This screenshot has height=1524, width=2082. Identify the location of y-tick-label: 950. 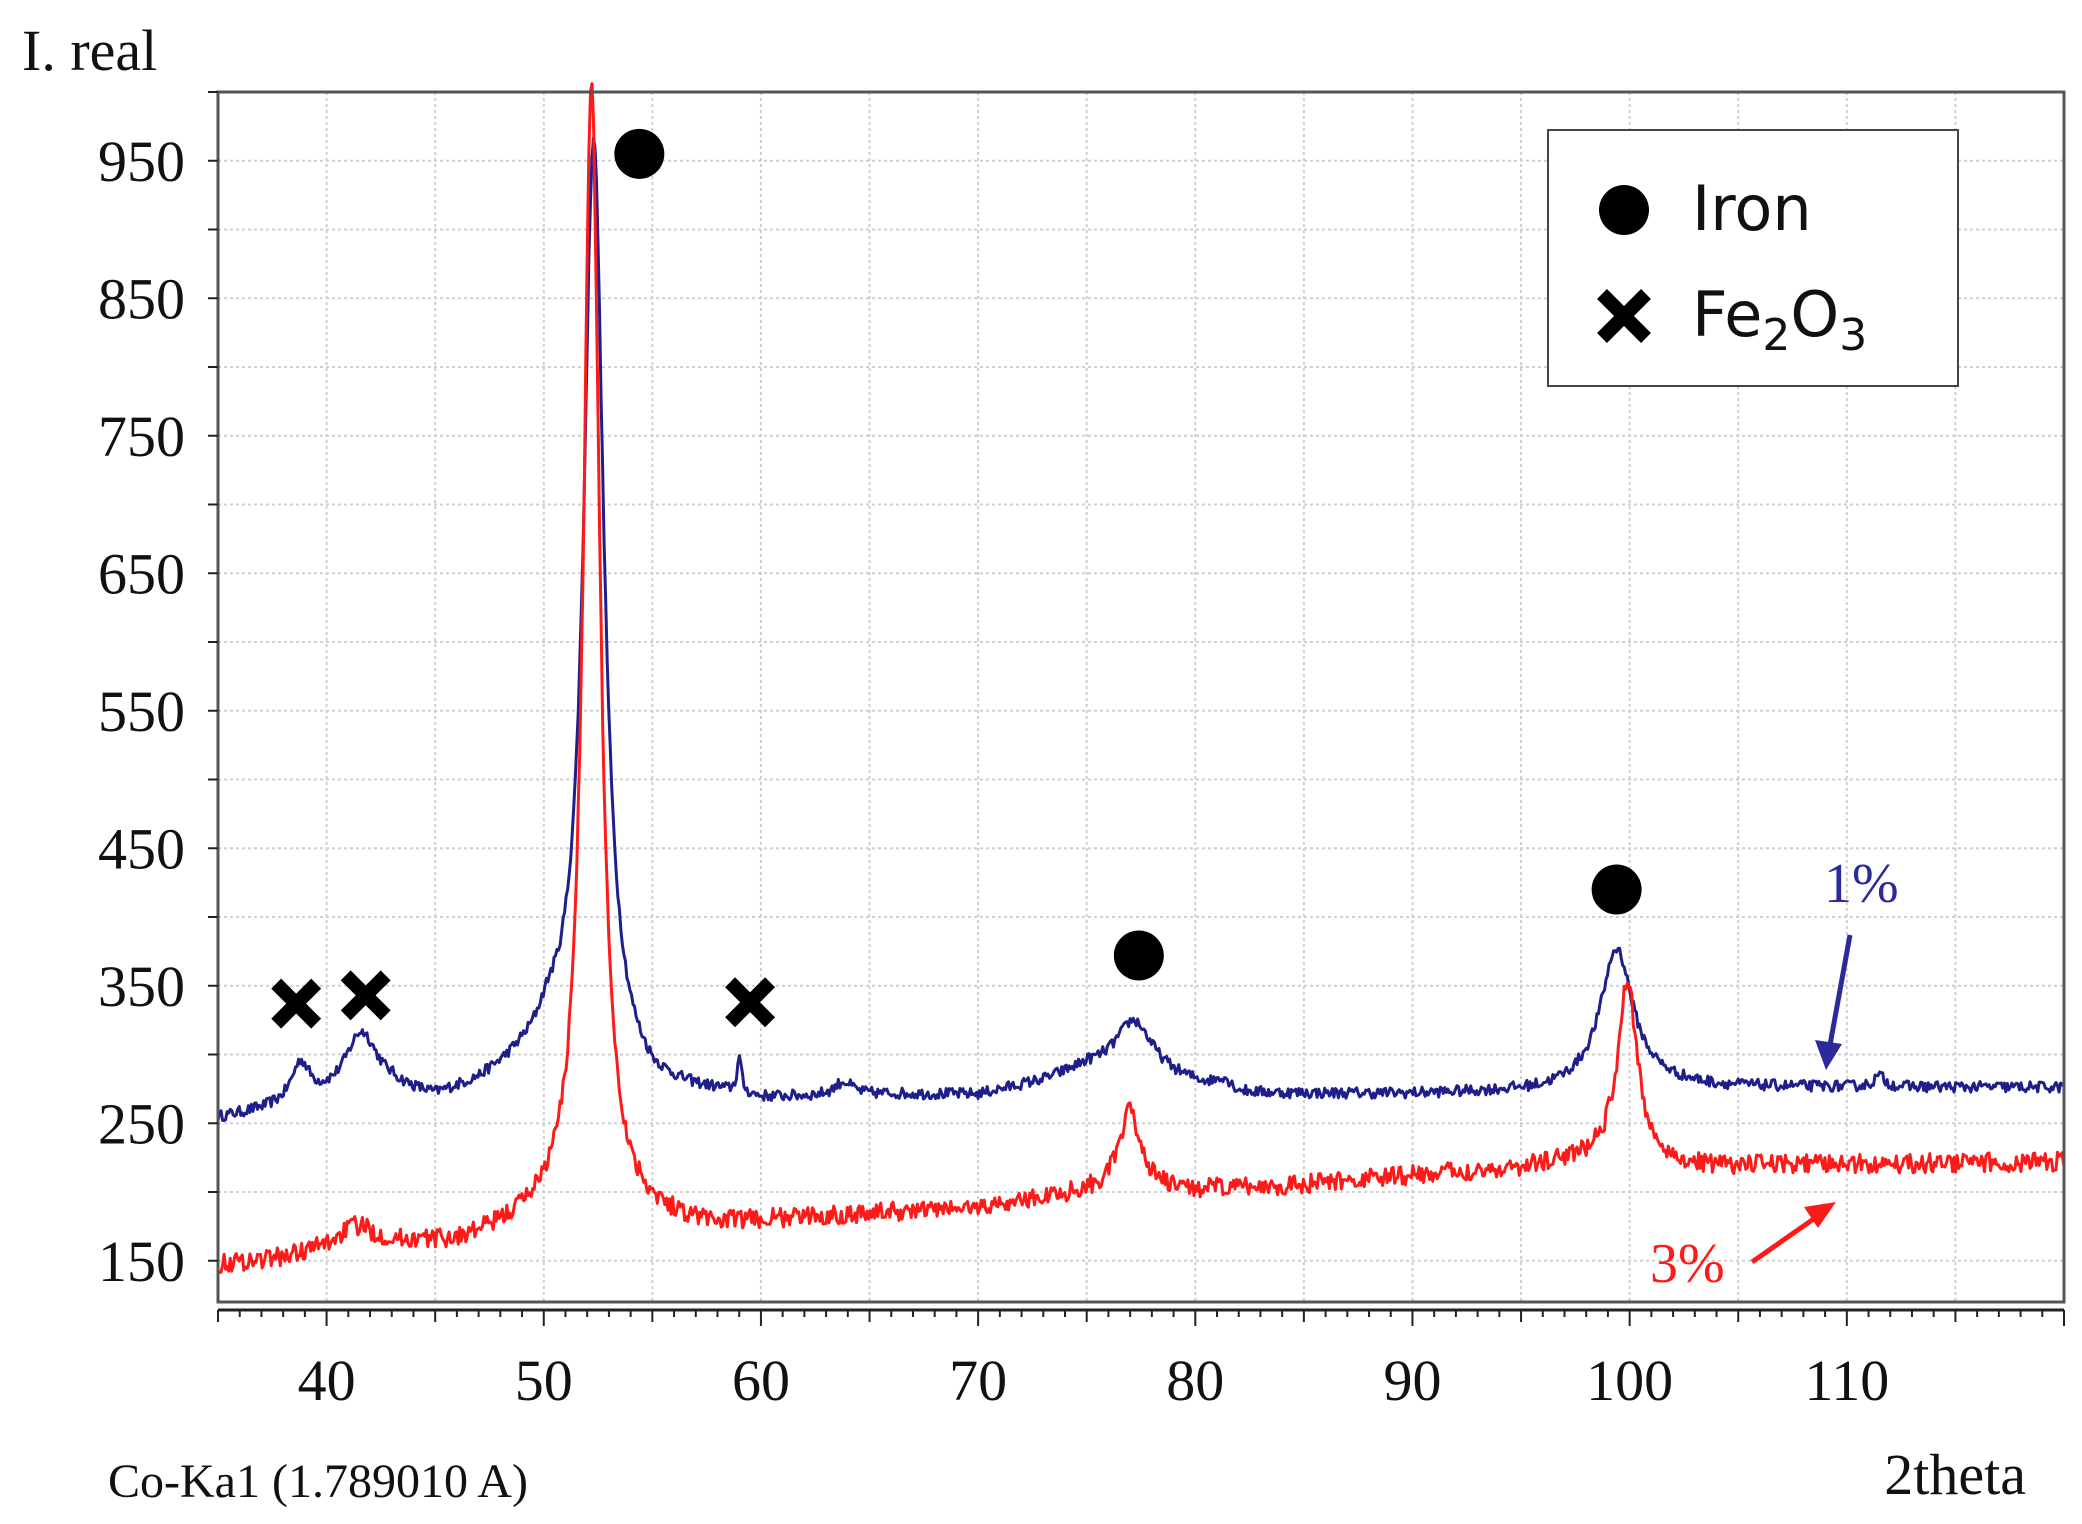
(141, 161).